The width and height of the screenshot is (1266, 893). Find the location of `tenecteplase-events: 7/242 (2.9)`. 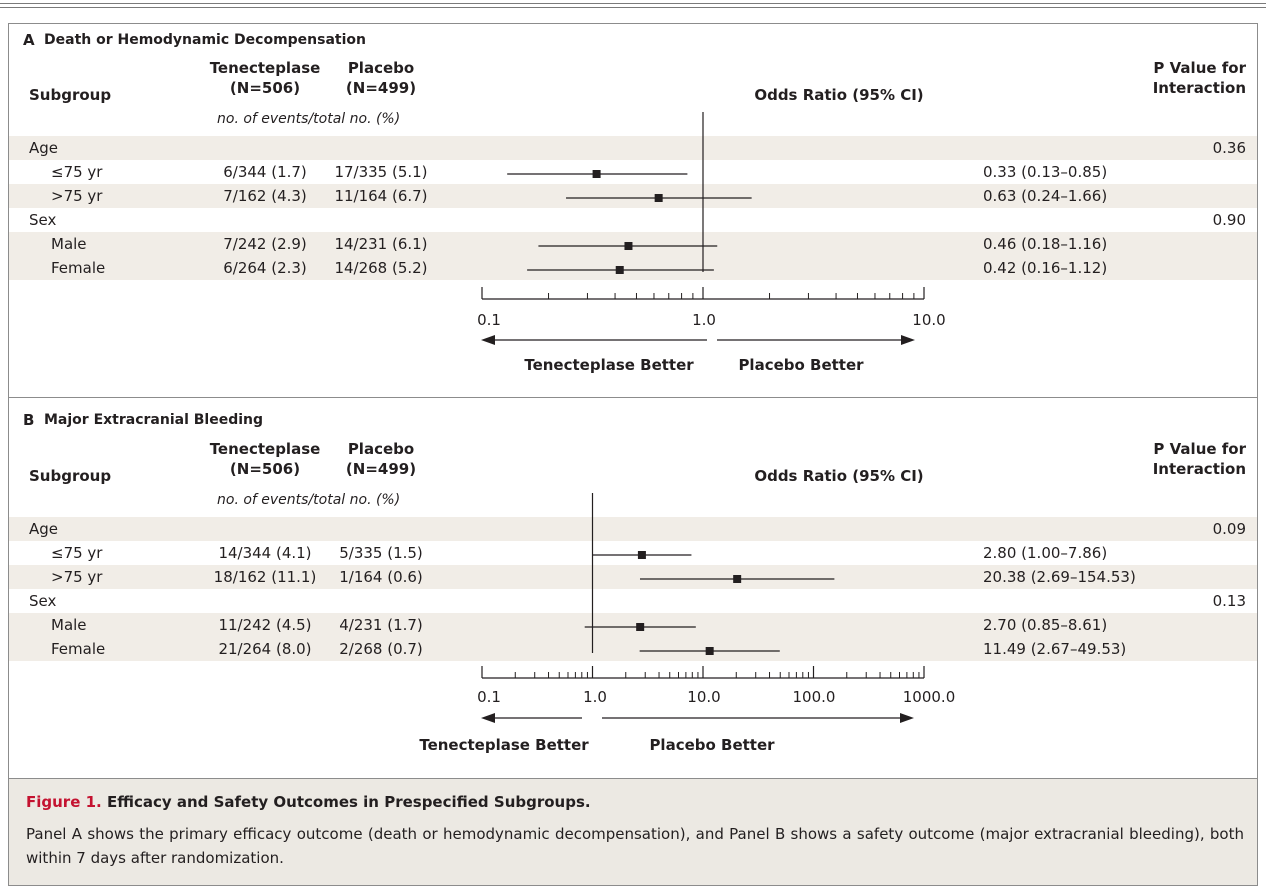

tenecteplase-events: 7/242 (2.9) is located at coordinates (265, 244).